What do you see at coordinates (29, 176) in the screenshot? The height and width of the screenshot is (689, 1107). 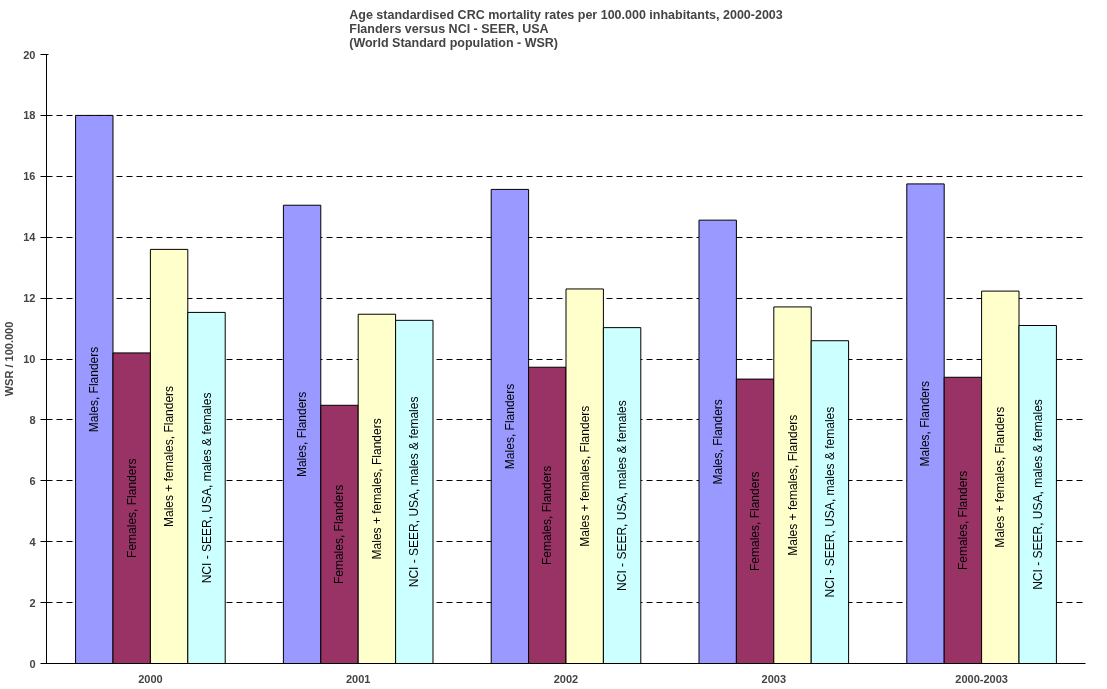 I see `y-tick-label: 16` at bounding box center [29, 176].